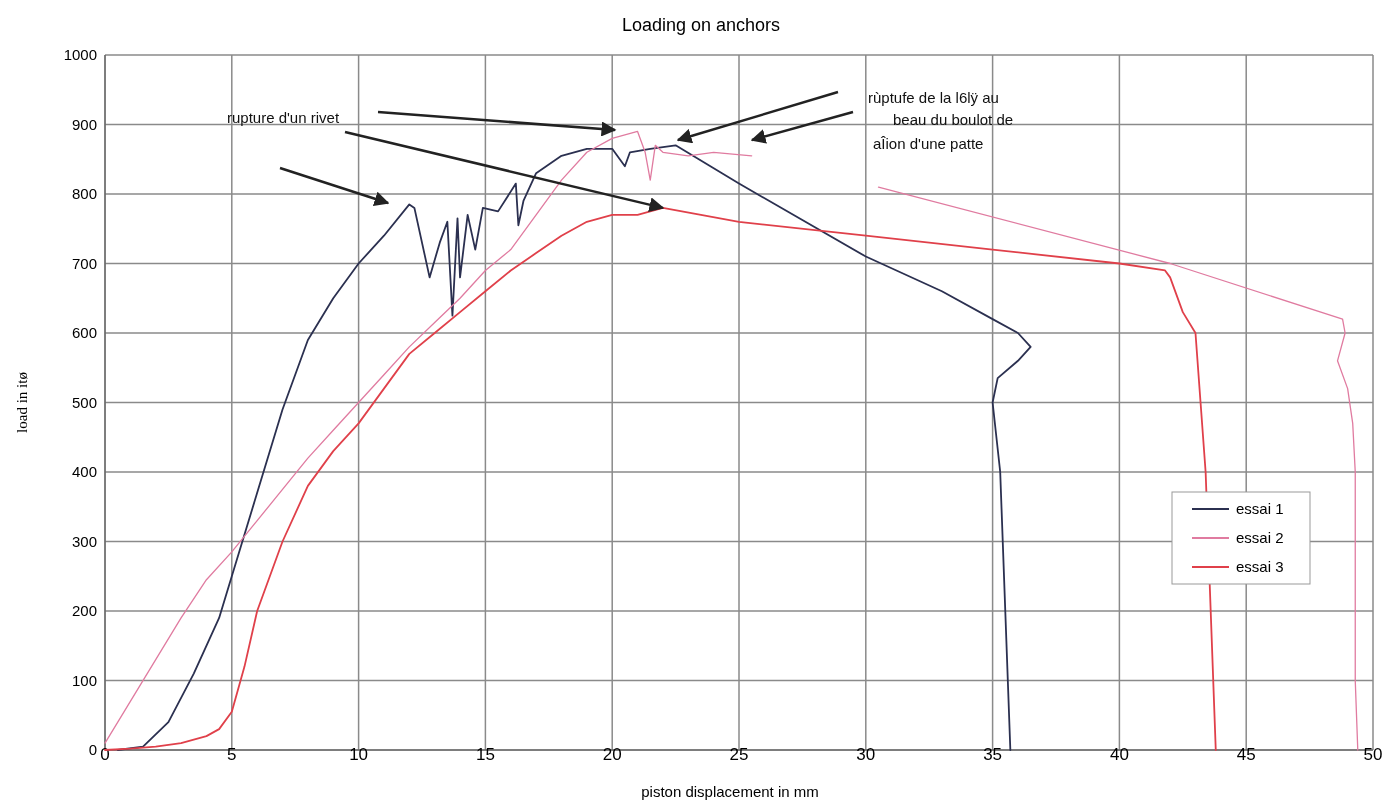 The image size is (1397, 805). I want to click on x-tick-label: 30, so click(866, 754).